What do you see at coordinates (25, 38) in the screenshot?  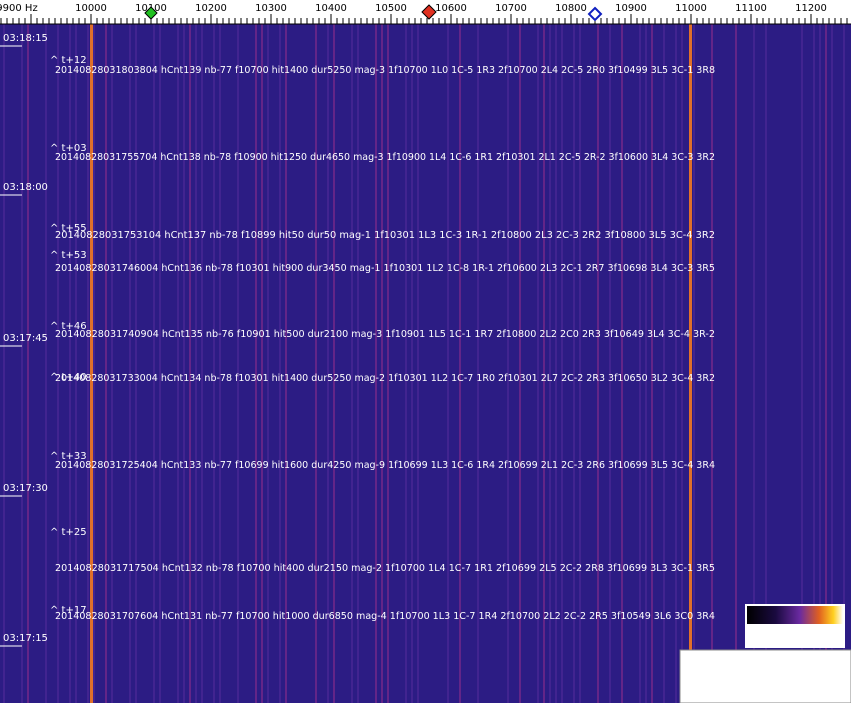 I see `time-label: 03:18:15` at bounding box center [25, 38].